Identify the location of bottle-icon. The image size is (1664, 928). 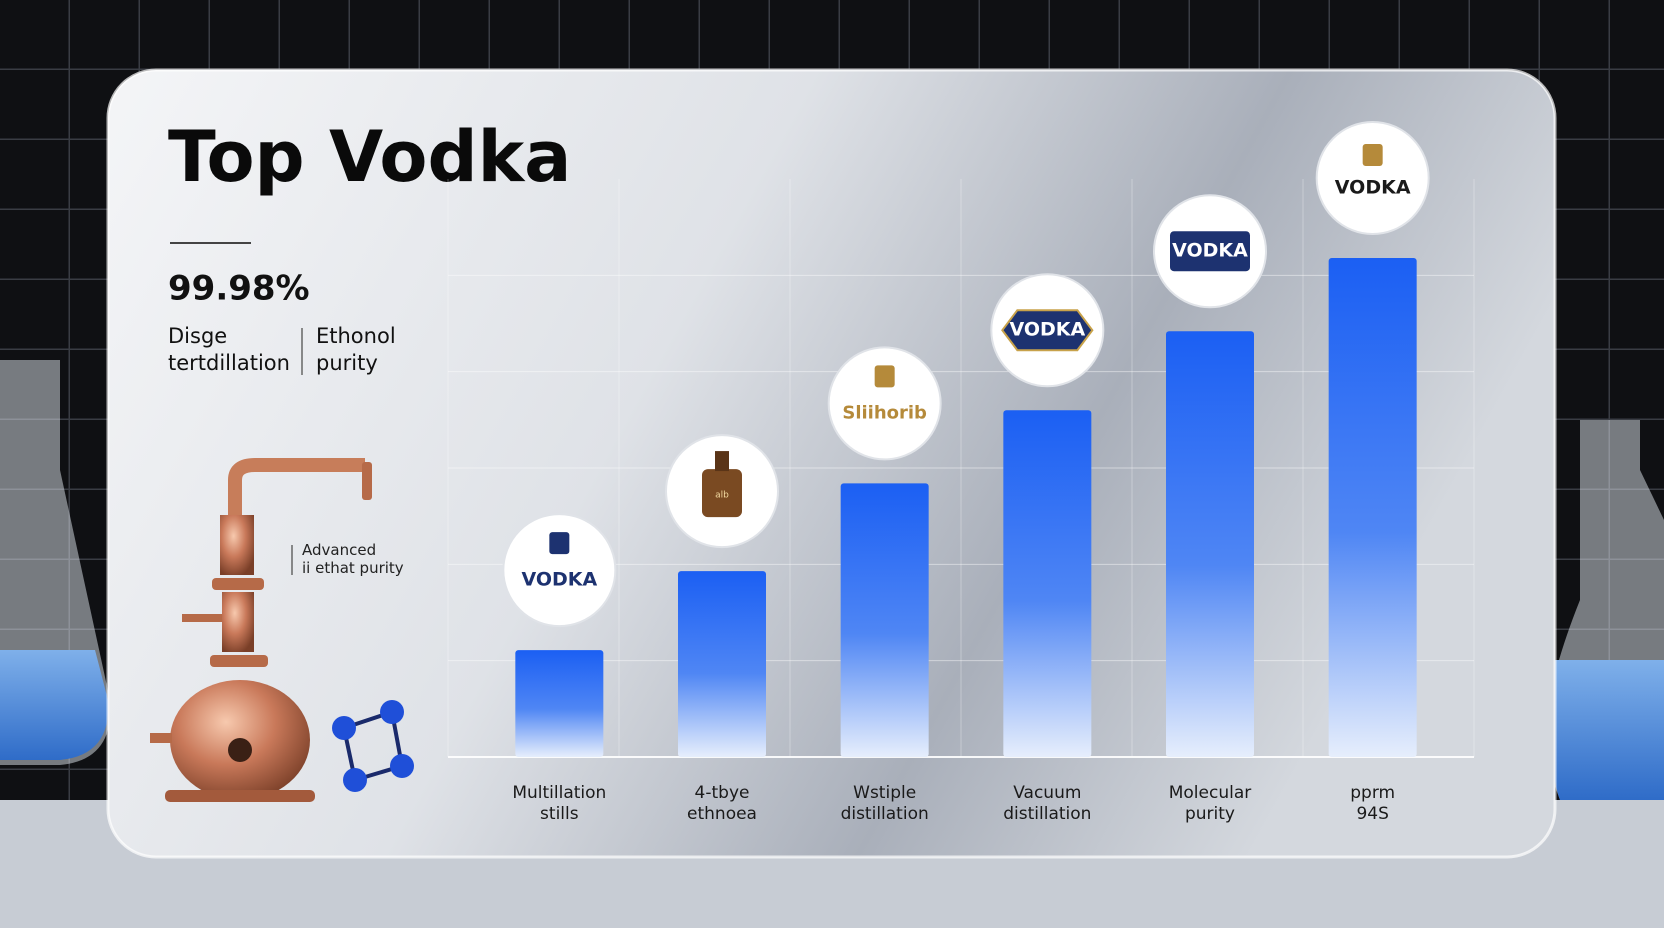
(722, 493).